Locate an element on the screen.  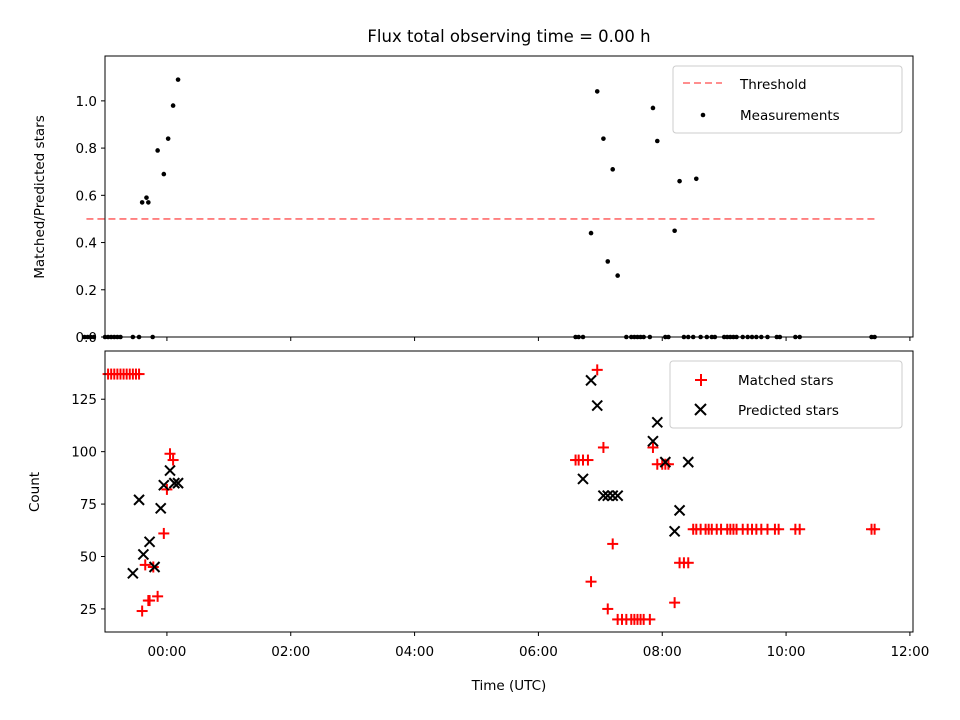
bottom-x-tick-label: 04:00 is located at coordinates (414, 652).